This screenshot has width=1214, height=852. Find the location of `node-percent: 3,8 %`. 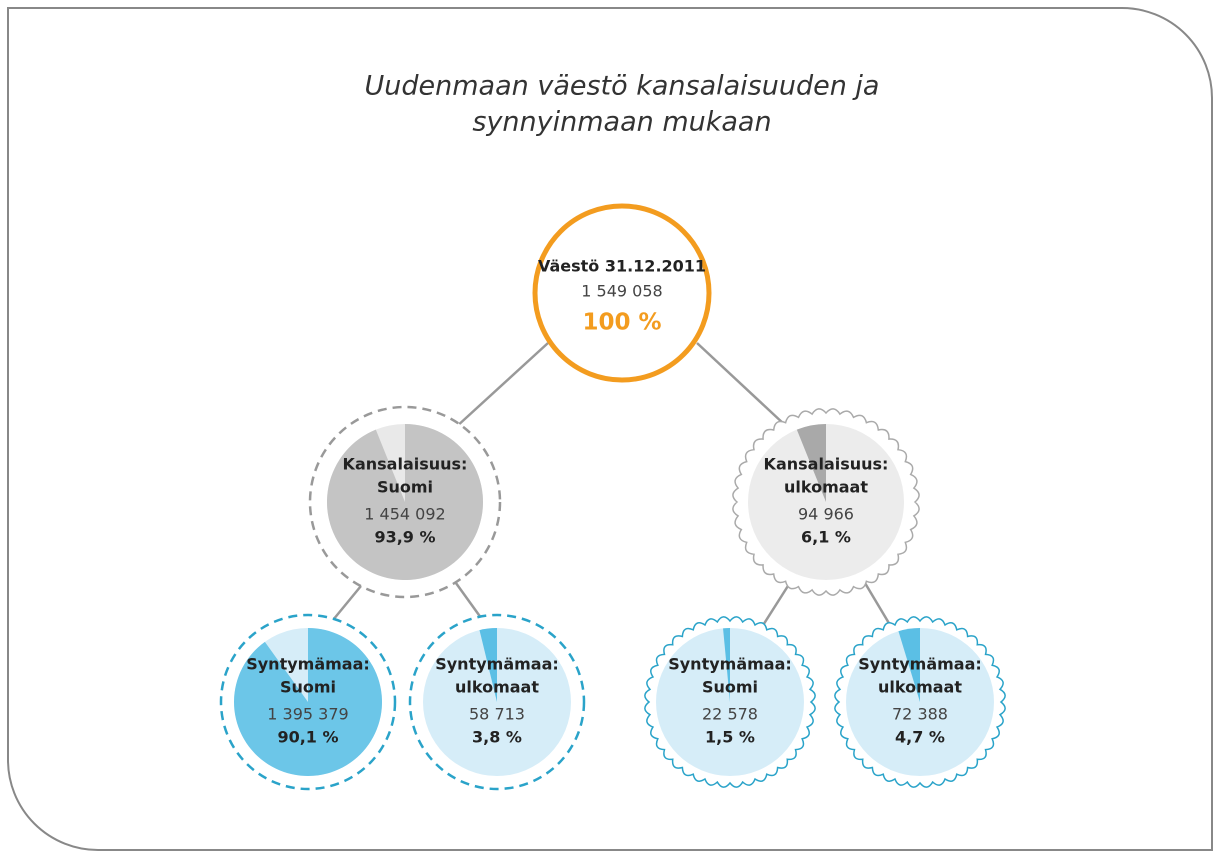

node-percent: 3,8 % is located at coordinates (497, 737).